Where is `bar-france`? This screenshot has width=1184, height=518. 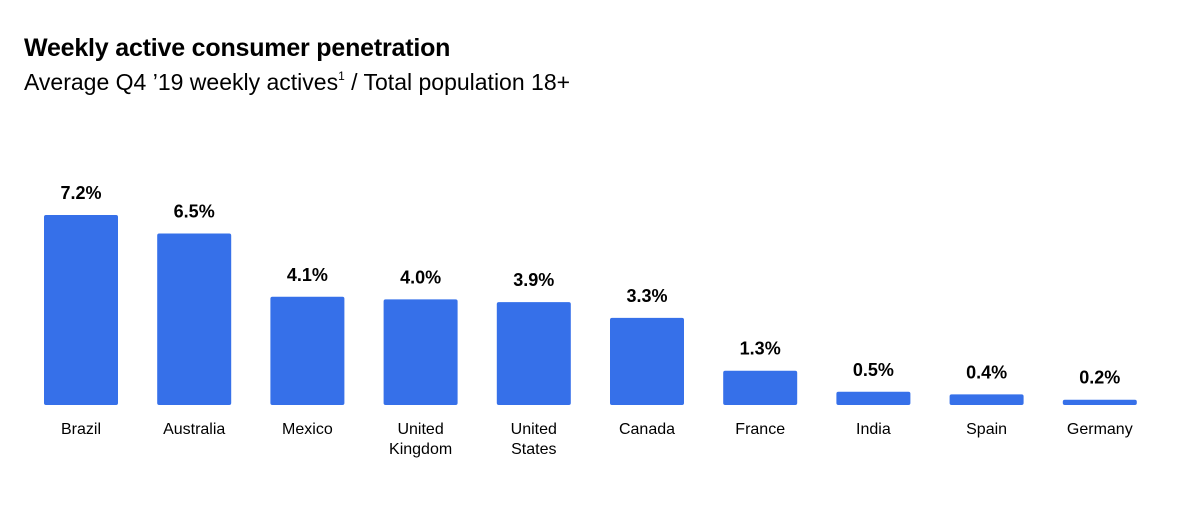
bar-france is located at coordinates (760, 387).